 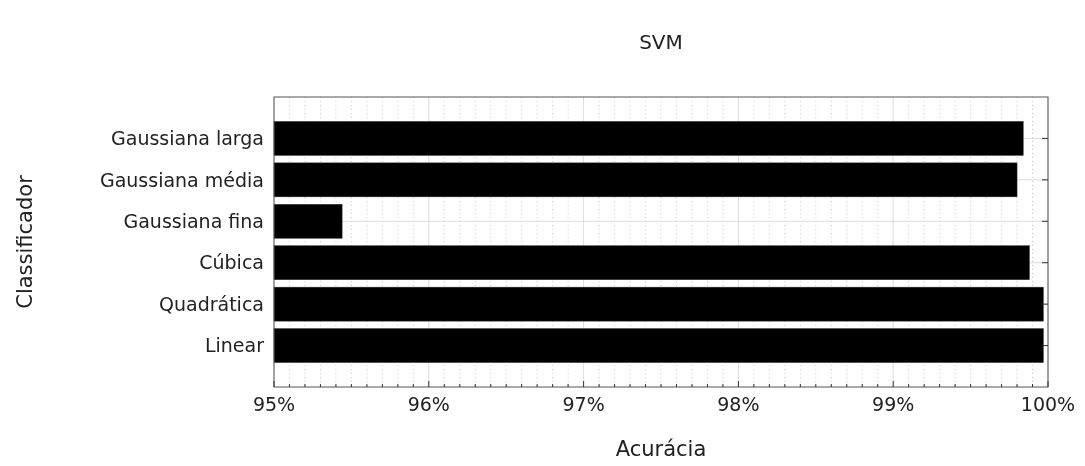 What do you see at coordinates (661, 449) in the screenshot?
I see `x-axis-title: Acurácia` at bounding box center [661, 449].